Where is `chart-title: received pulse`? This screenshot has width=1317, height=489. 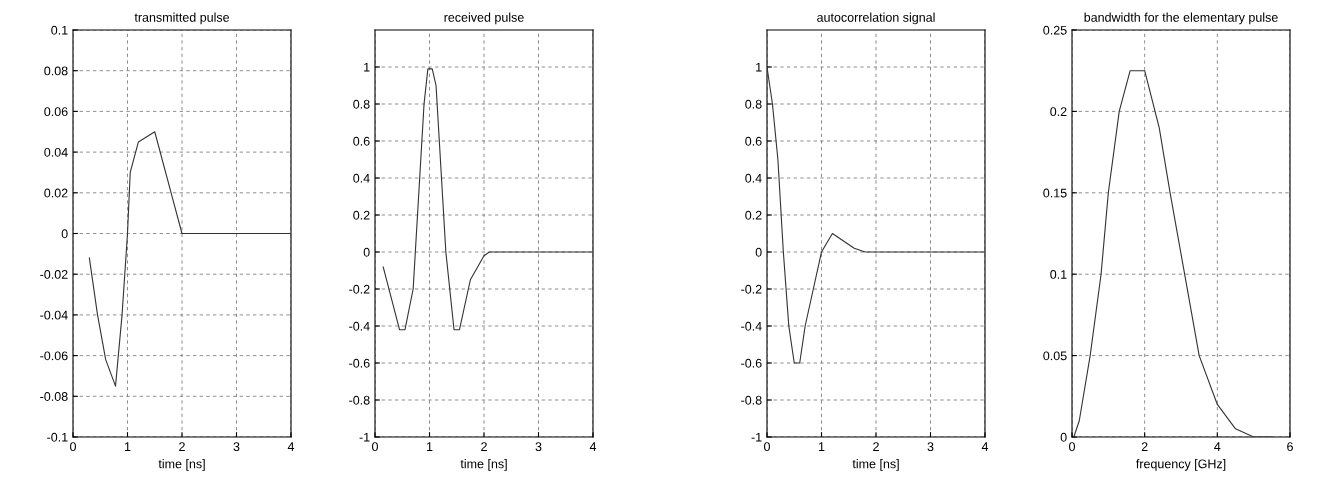
chart-title: received pulse is located at coordinates (484, 18).